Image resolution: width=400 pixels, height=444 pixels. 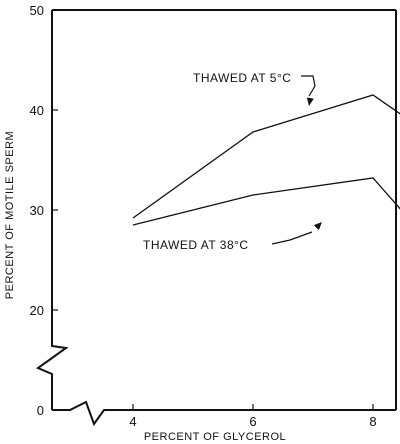 What do you see at coordinates (292, 238) in the screenshot?
I see `leader-line-38c` at bounding box center [292, 238].